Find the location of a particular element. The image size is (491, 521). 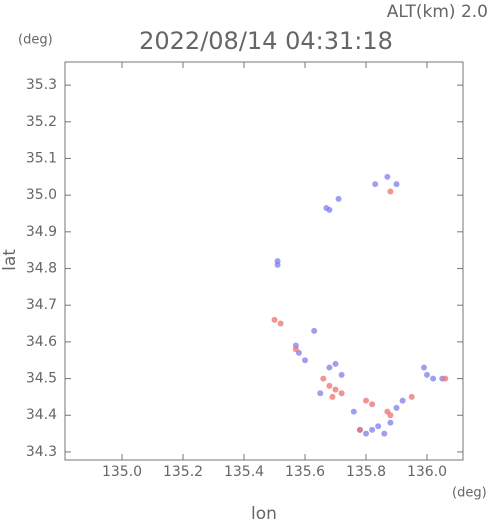

x-axis-label: lon is located at coordinates (264, 512).